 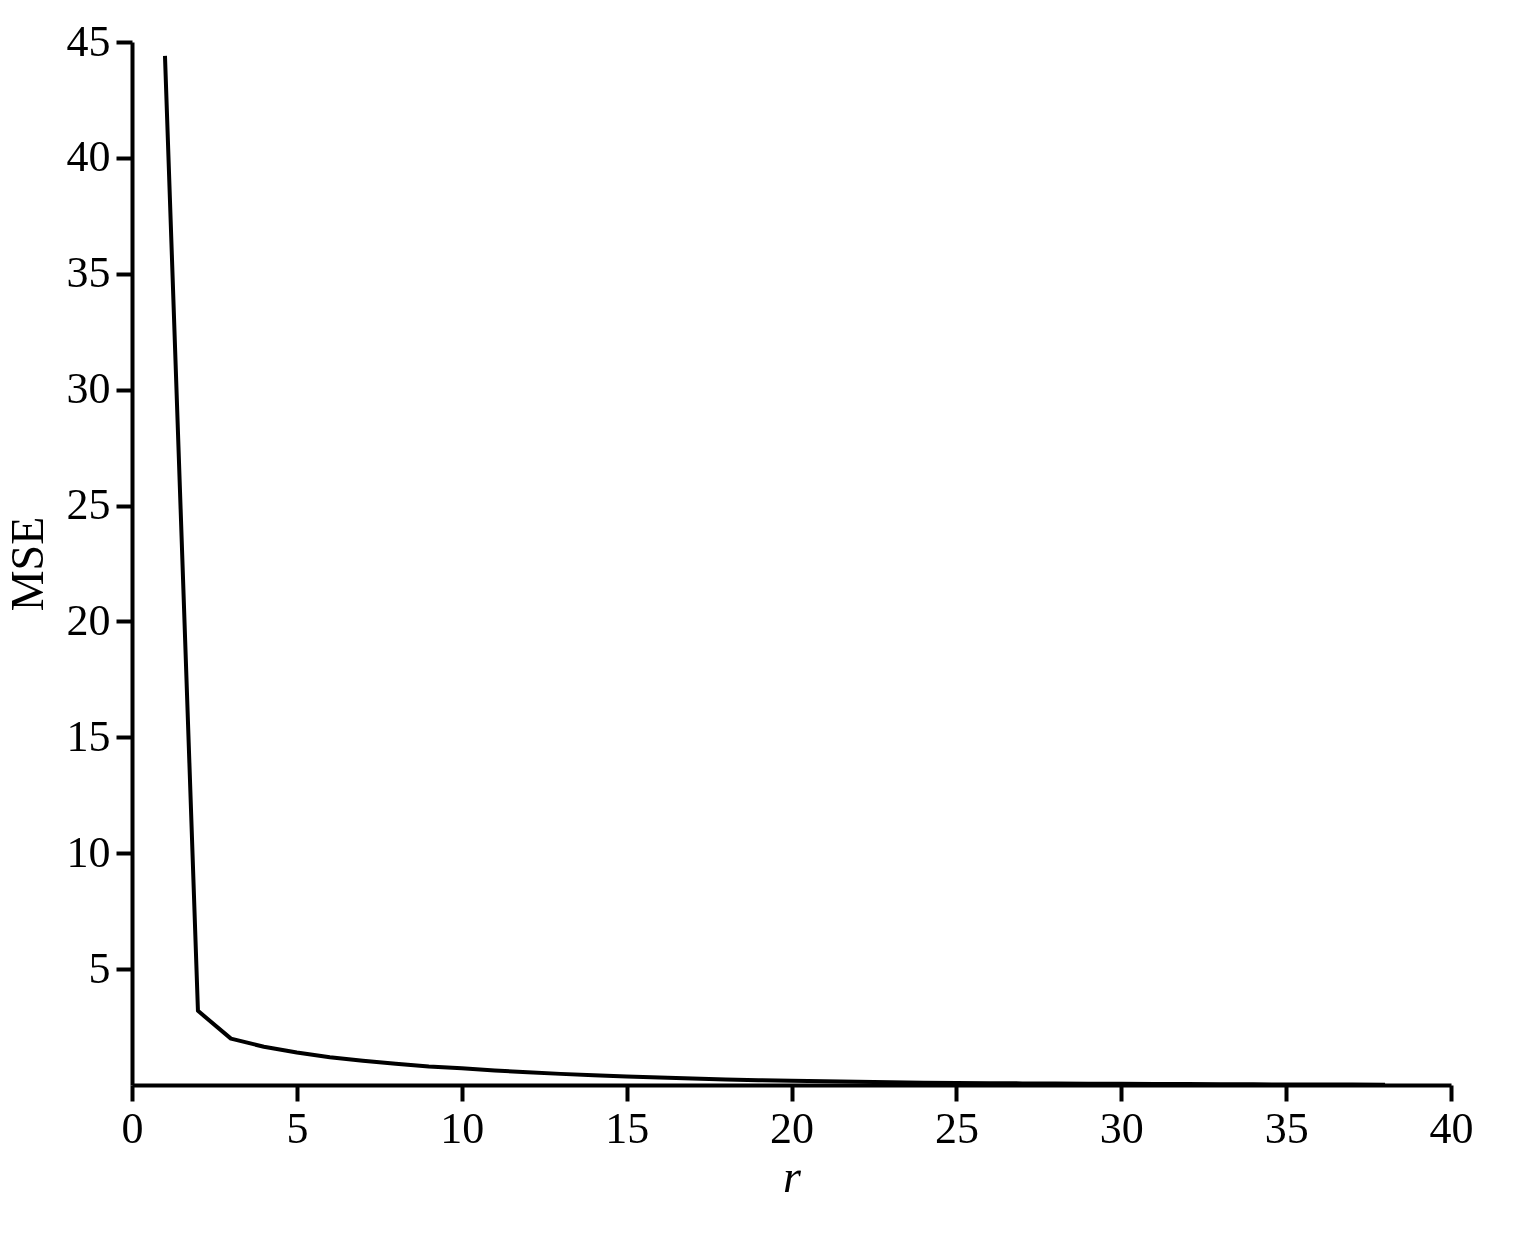 What do you see at coordinates (88, 157) in the screenshot?
I see `y-tick-label: 40` at bounding box center [88, 157].